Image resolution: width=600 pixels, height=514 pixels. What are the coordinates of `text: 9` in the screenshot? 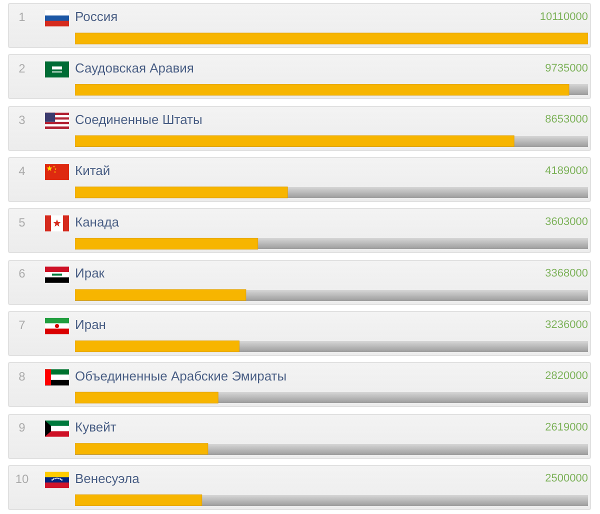 It's located at (22, 427).